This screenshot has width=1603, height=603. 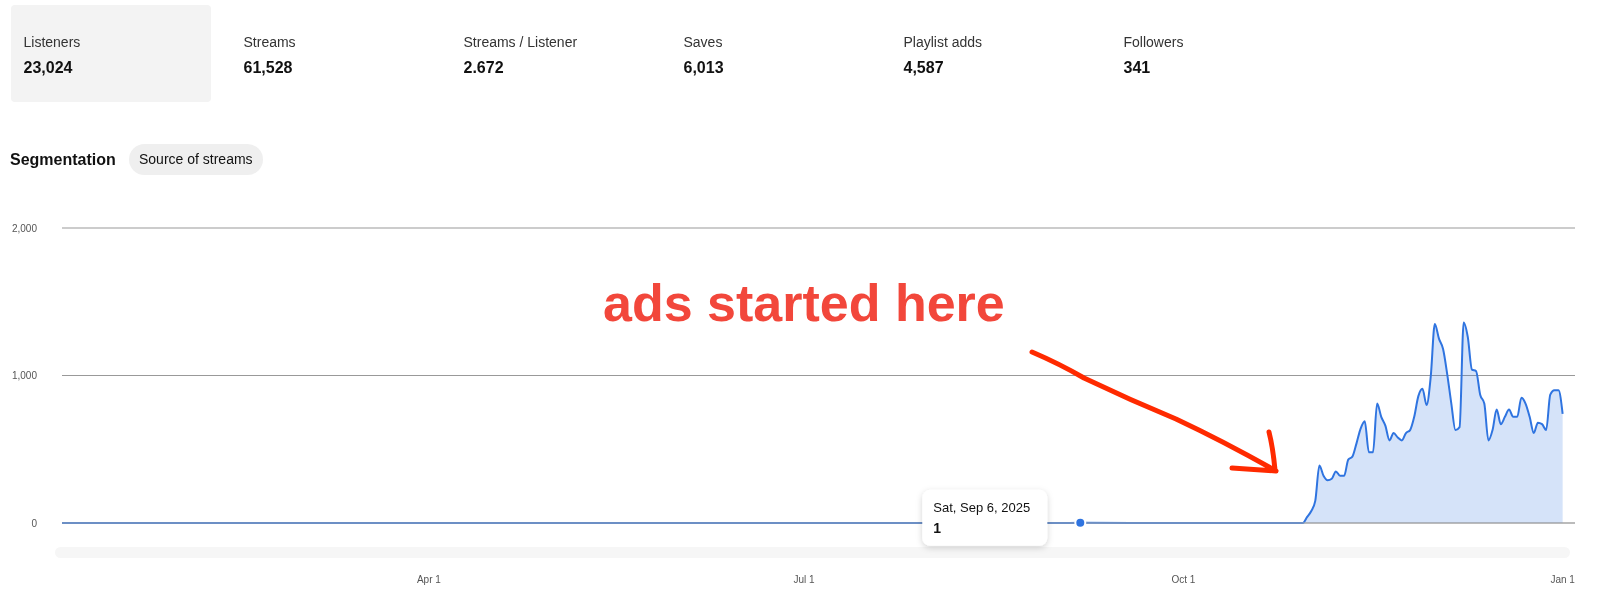 I want to click on x-tick-label: Jan 1, so click(x=1563, y=580).